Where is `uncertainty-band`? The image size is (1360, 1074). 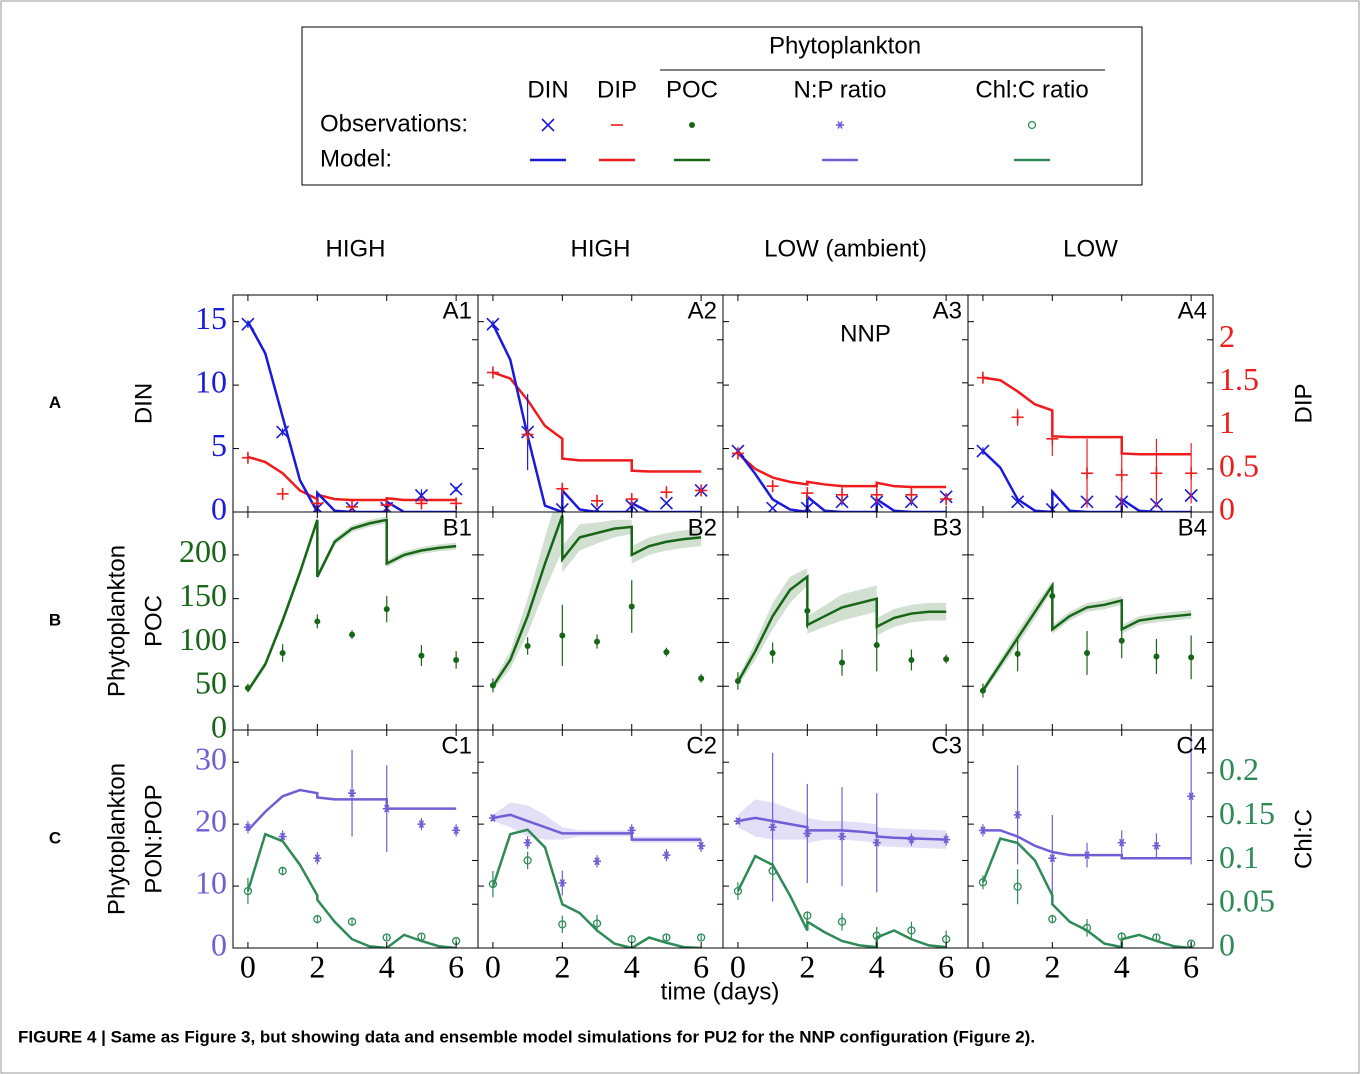 uncertainty-band is located at coordinates (1087, 638).